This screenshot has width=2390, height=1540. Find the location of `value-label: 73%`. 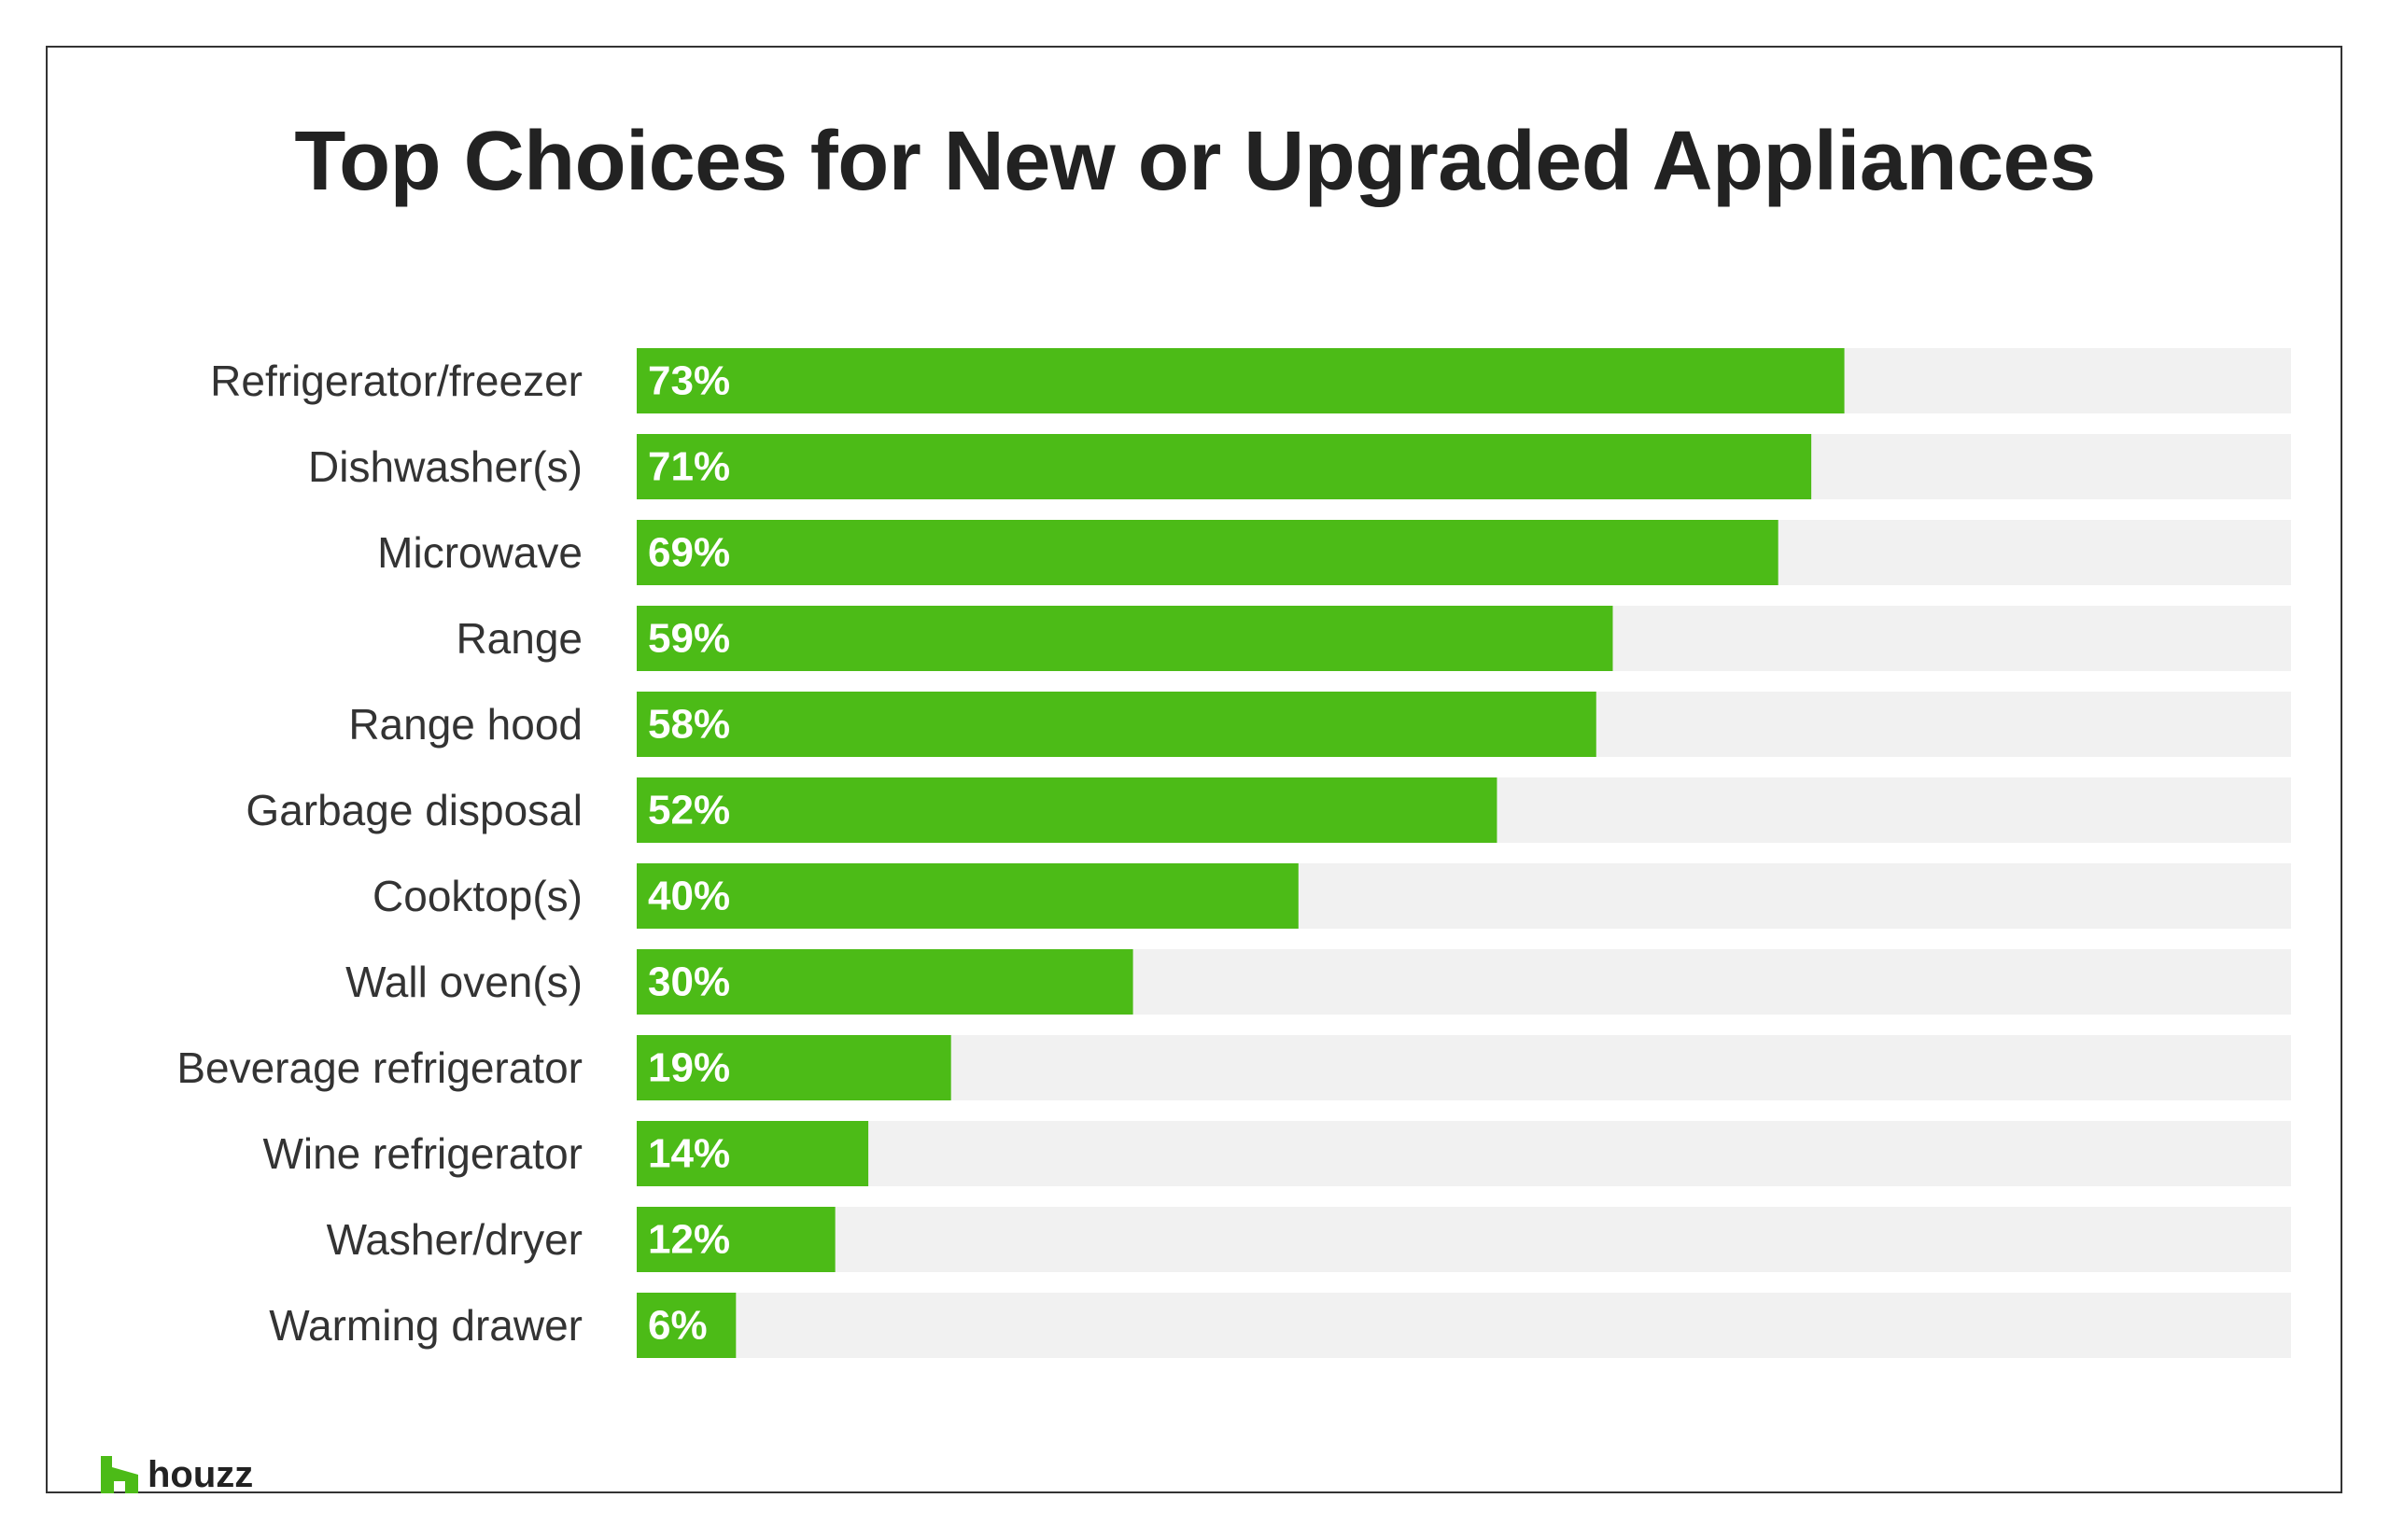

value-label: 73% is located at coordinates (689, 381).